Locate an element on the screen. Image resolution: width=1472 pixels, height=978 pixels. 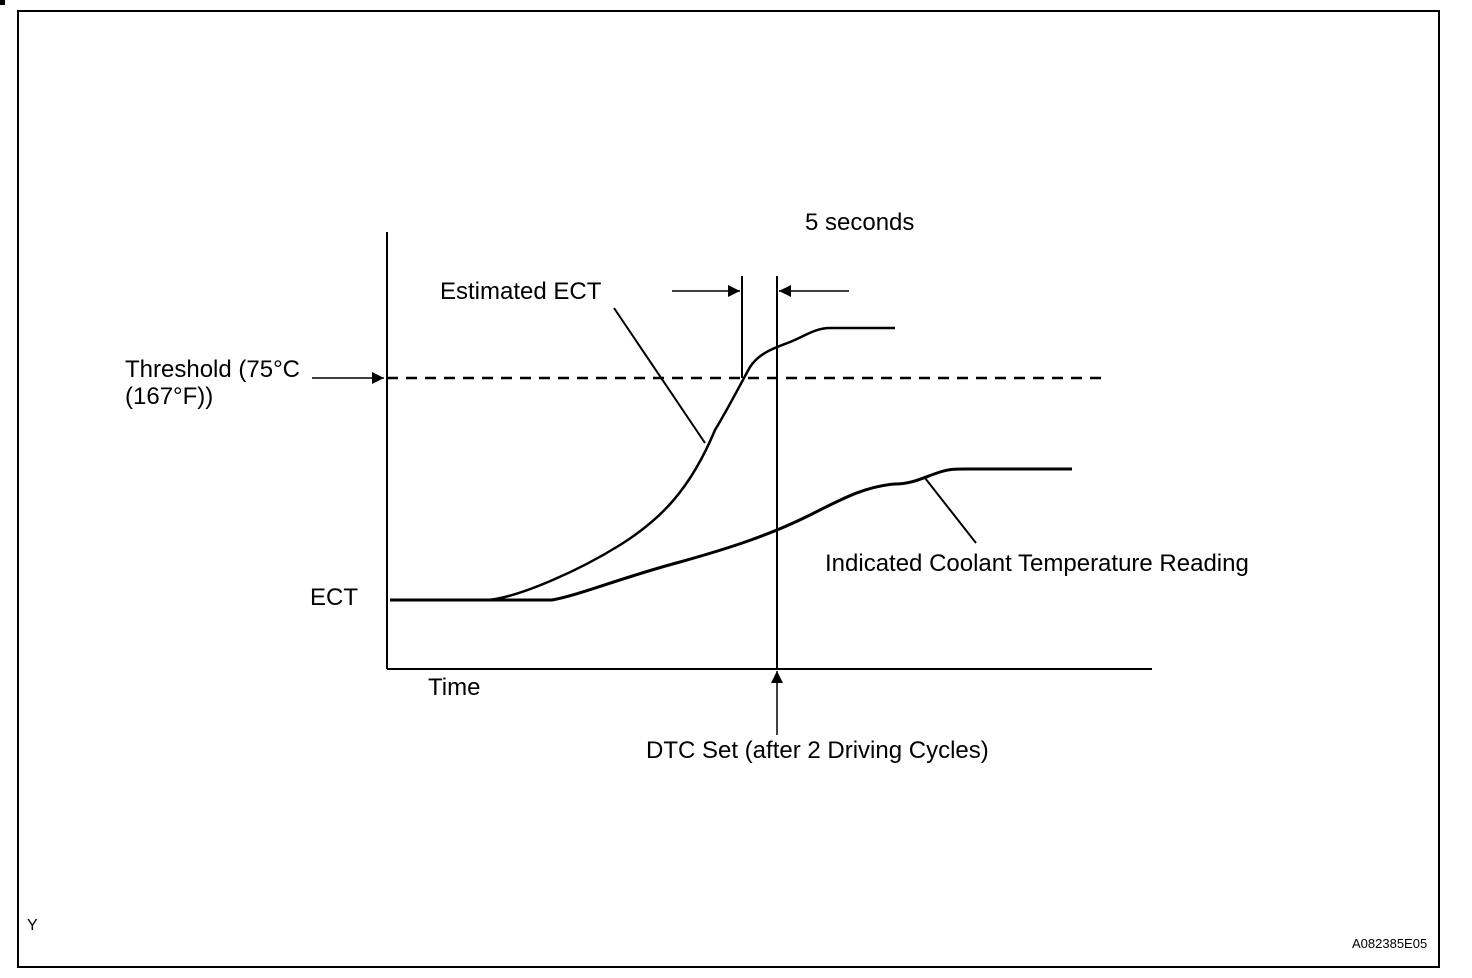
indicated-reading-label: Indicated Coolant Temperature Reading is located at coordinates (1037, 563).